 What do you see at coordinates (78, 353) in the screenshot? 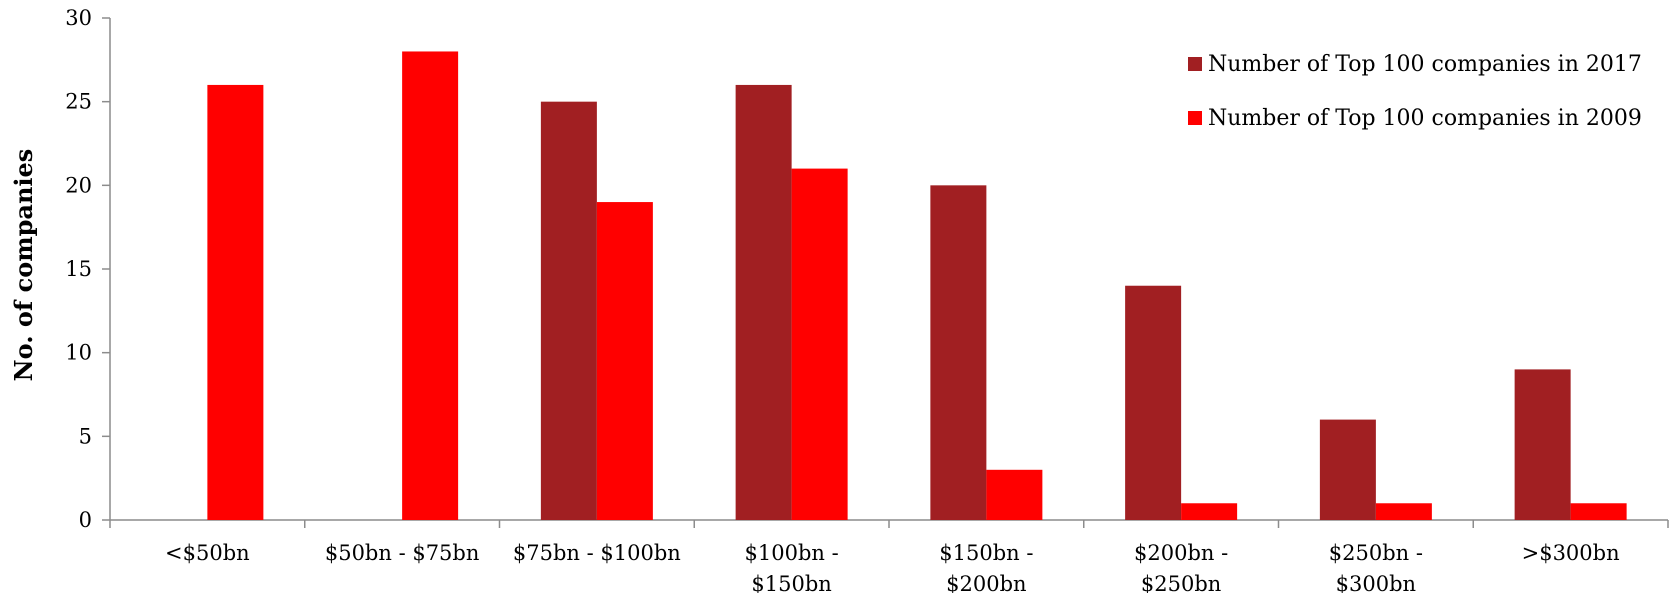
I see `y-tick-label: 10` at bounding box center [78, 353].